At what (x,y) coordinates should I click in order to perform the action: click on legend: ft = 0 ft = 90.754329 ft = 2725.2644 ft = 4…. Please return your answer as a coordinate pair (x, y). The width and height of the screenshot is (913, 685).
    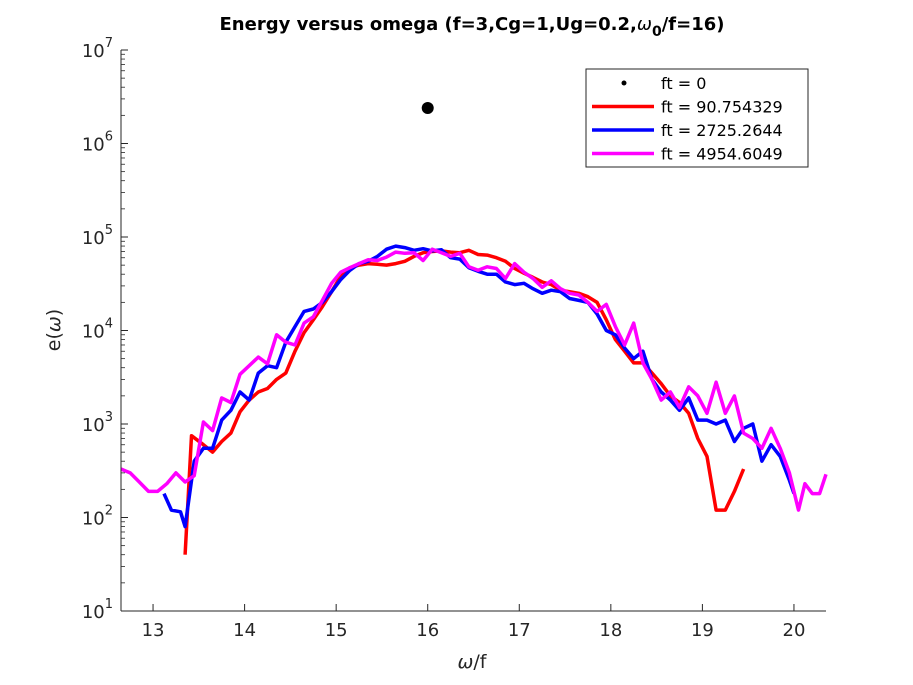
    Looking at the image, I should click on (697, 118).